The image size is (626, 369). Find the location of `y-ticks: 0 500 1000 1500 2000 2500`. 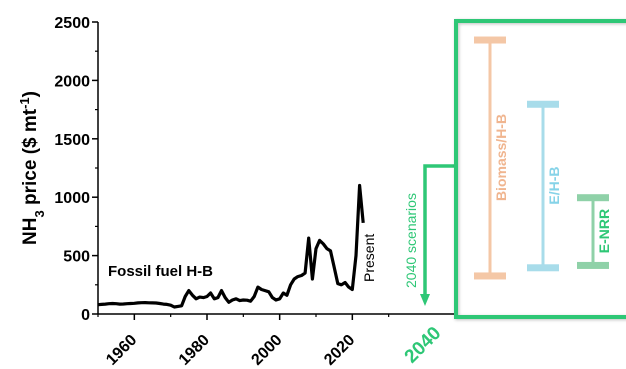

y-ticks: 0 500 1000 1500 2000 2500 is located at coordinates (76, 169).